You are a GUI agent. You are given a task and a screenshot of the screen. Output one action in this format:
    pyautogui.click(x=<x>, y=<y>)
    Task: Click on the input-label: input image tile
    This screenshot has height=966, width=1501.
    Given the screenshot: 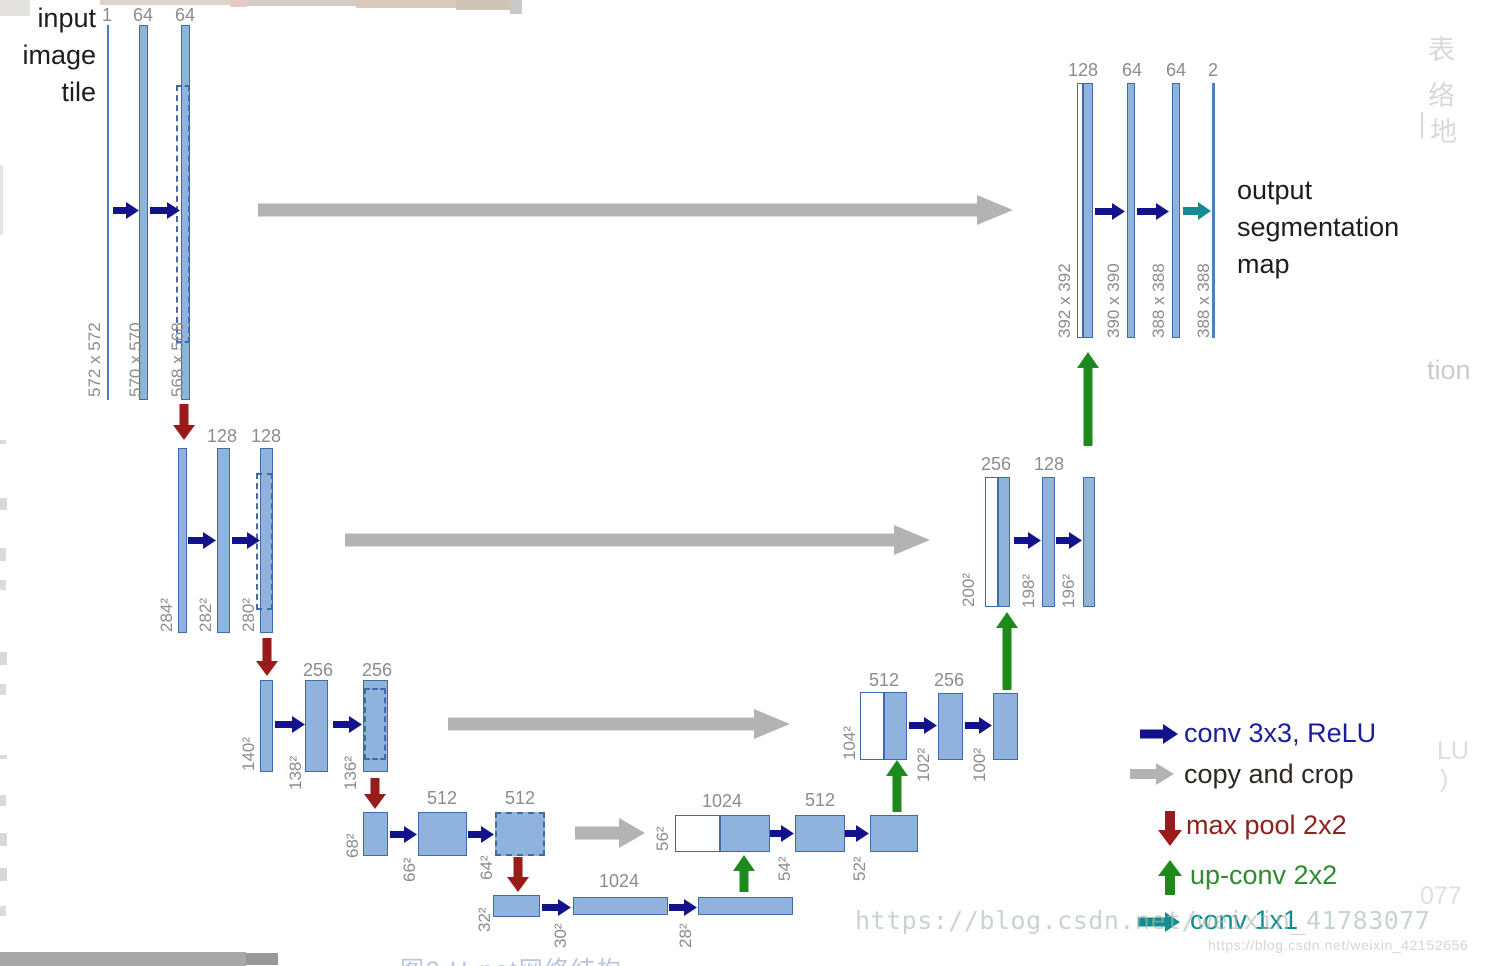 What is the action you would take?
    pyautogui.click(x=48, y=55)
    